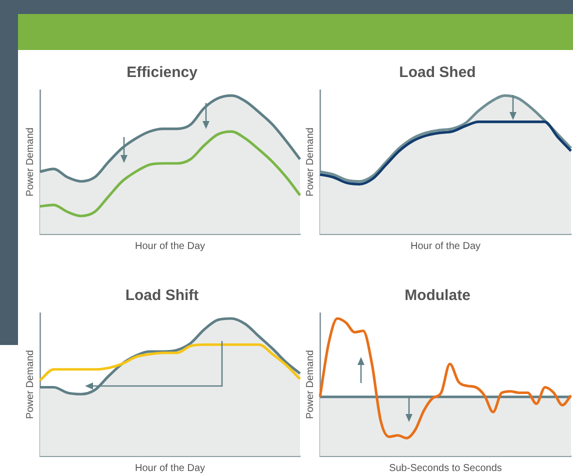 The height and width of the screenshot is (474, 573). What do you see at coordinates (437, 73) in the screenshot?
I see `chart-title: Load Shed` at bounding box center [437, 73].